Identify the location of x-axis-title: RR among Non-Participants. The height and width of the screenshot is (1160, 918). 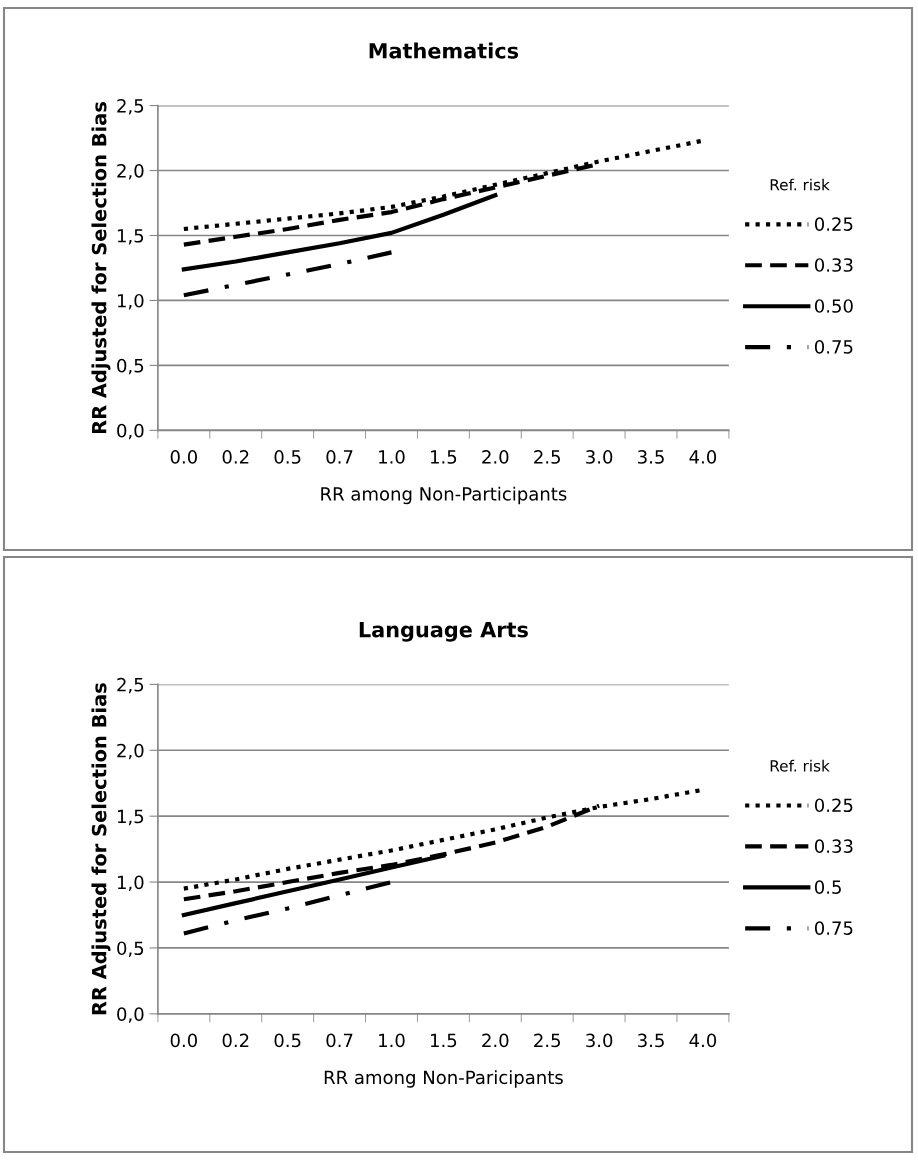
(444, 495).